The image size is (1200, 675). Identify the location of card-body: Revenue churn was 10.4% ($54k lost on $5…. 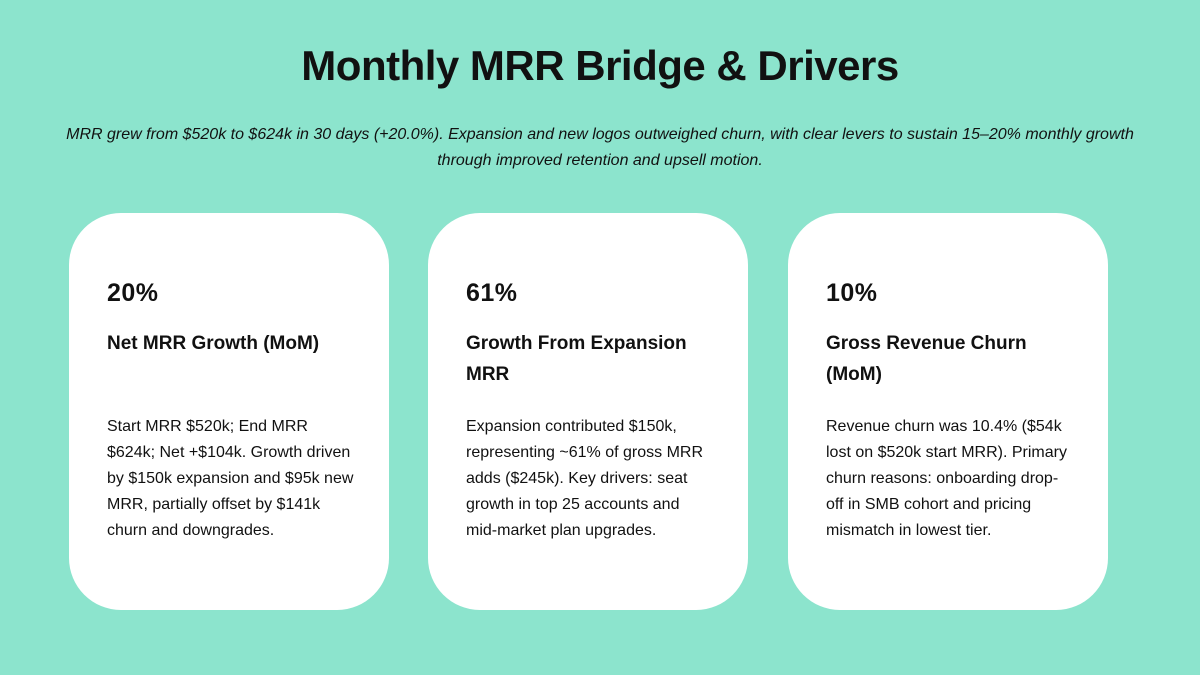
(946, 478).